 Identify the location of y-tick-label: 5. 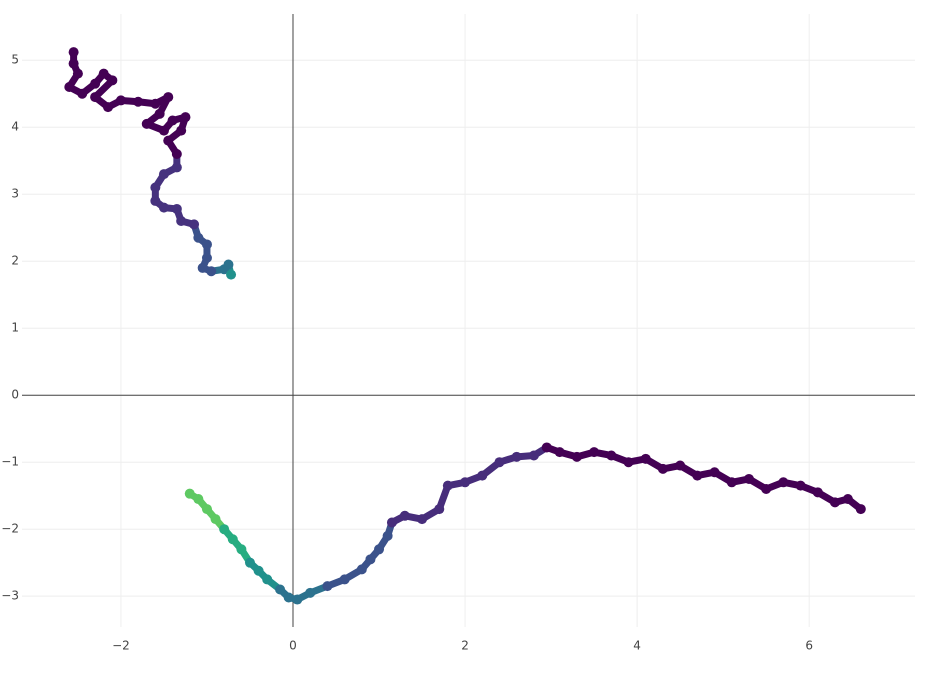
(15, 60).